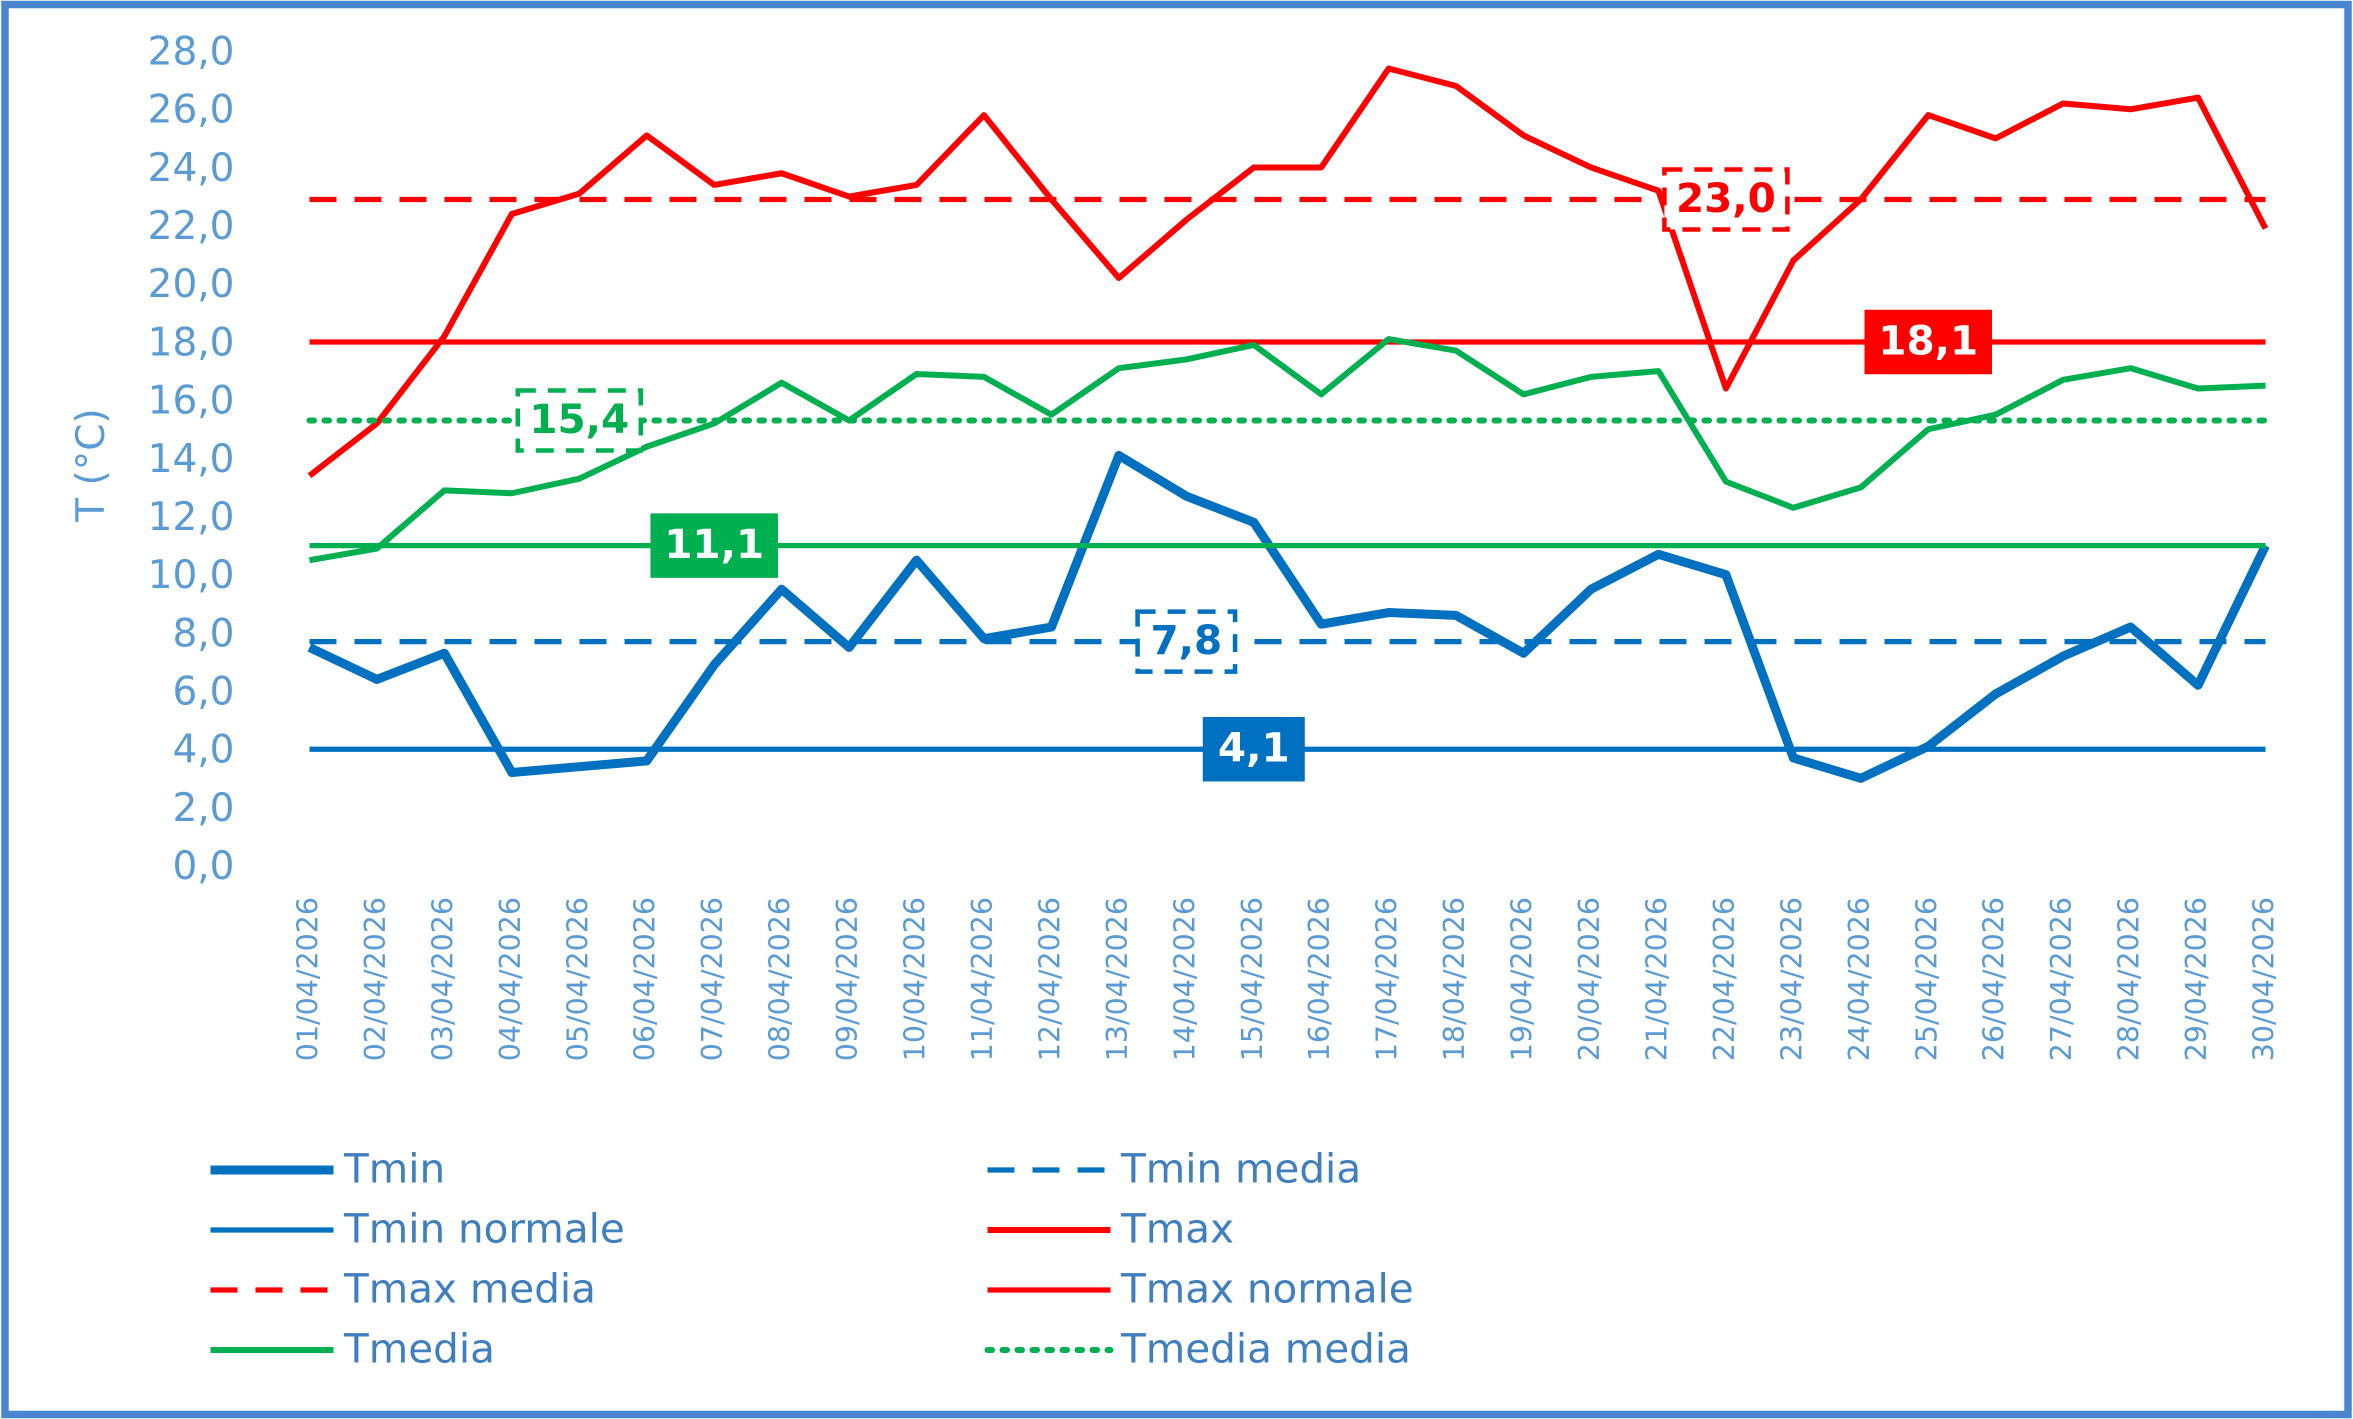 This screenshot has width=2353, height=1419. What do you see at coordinates (1859, 979) in the screenshot?
I see `x-tick-label: 24/04/2026` at bounding box center [1859, 979].